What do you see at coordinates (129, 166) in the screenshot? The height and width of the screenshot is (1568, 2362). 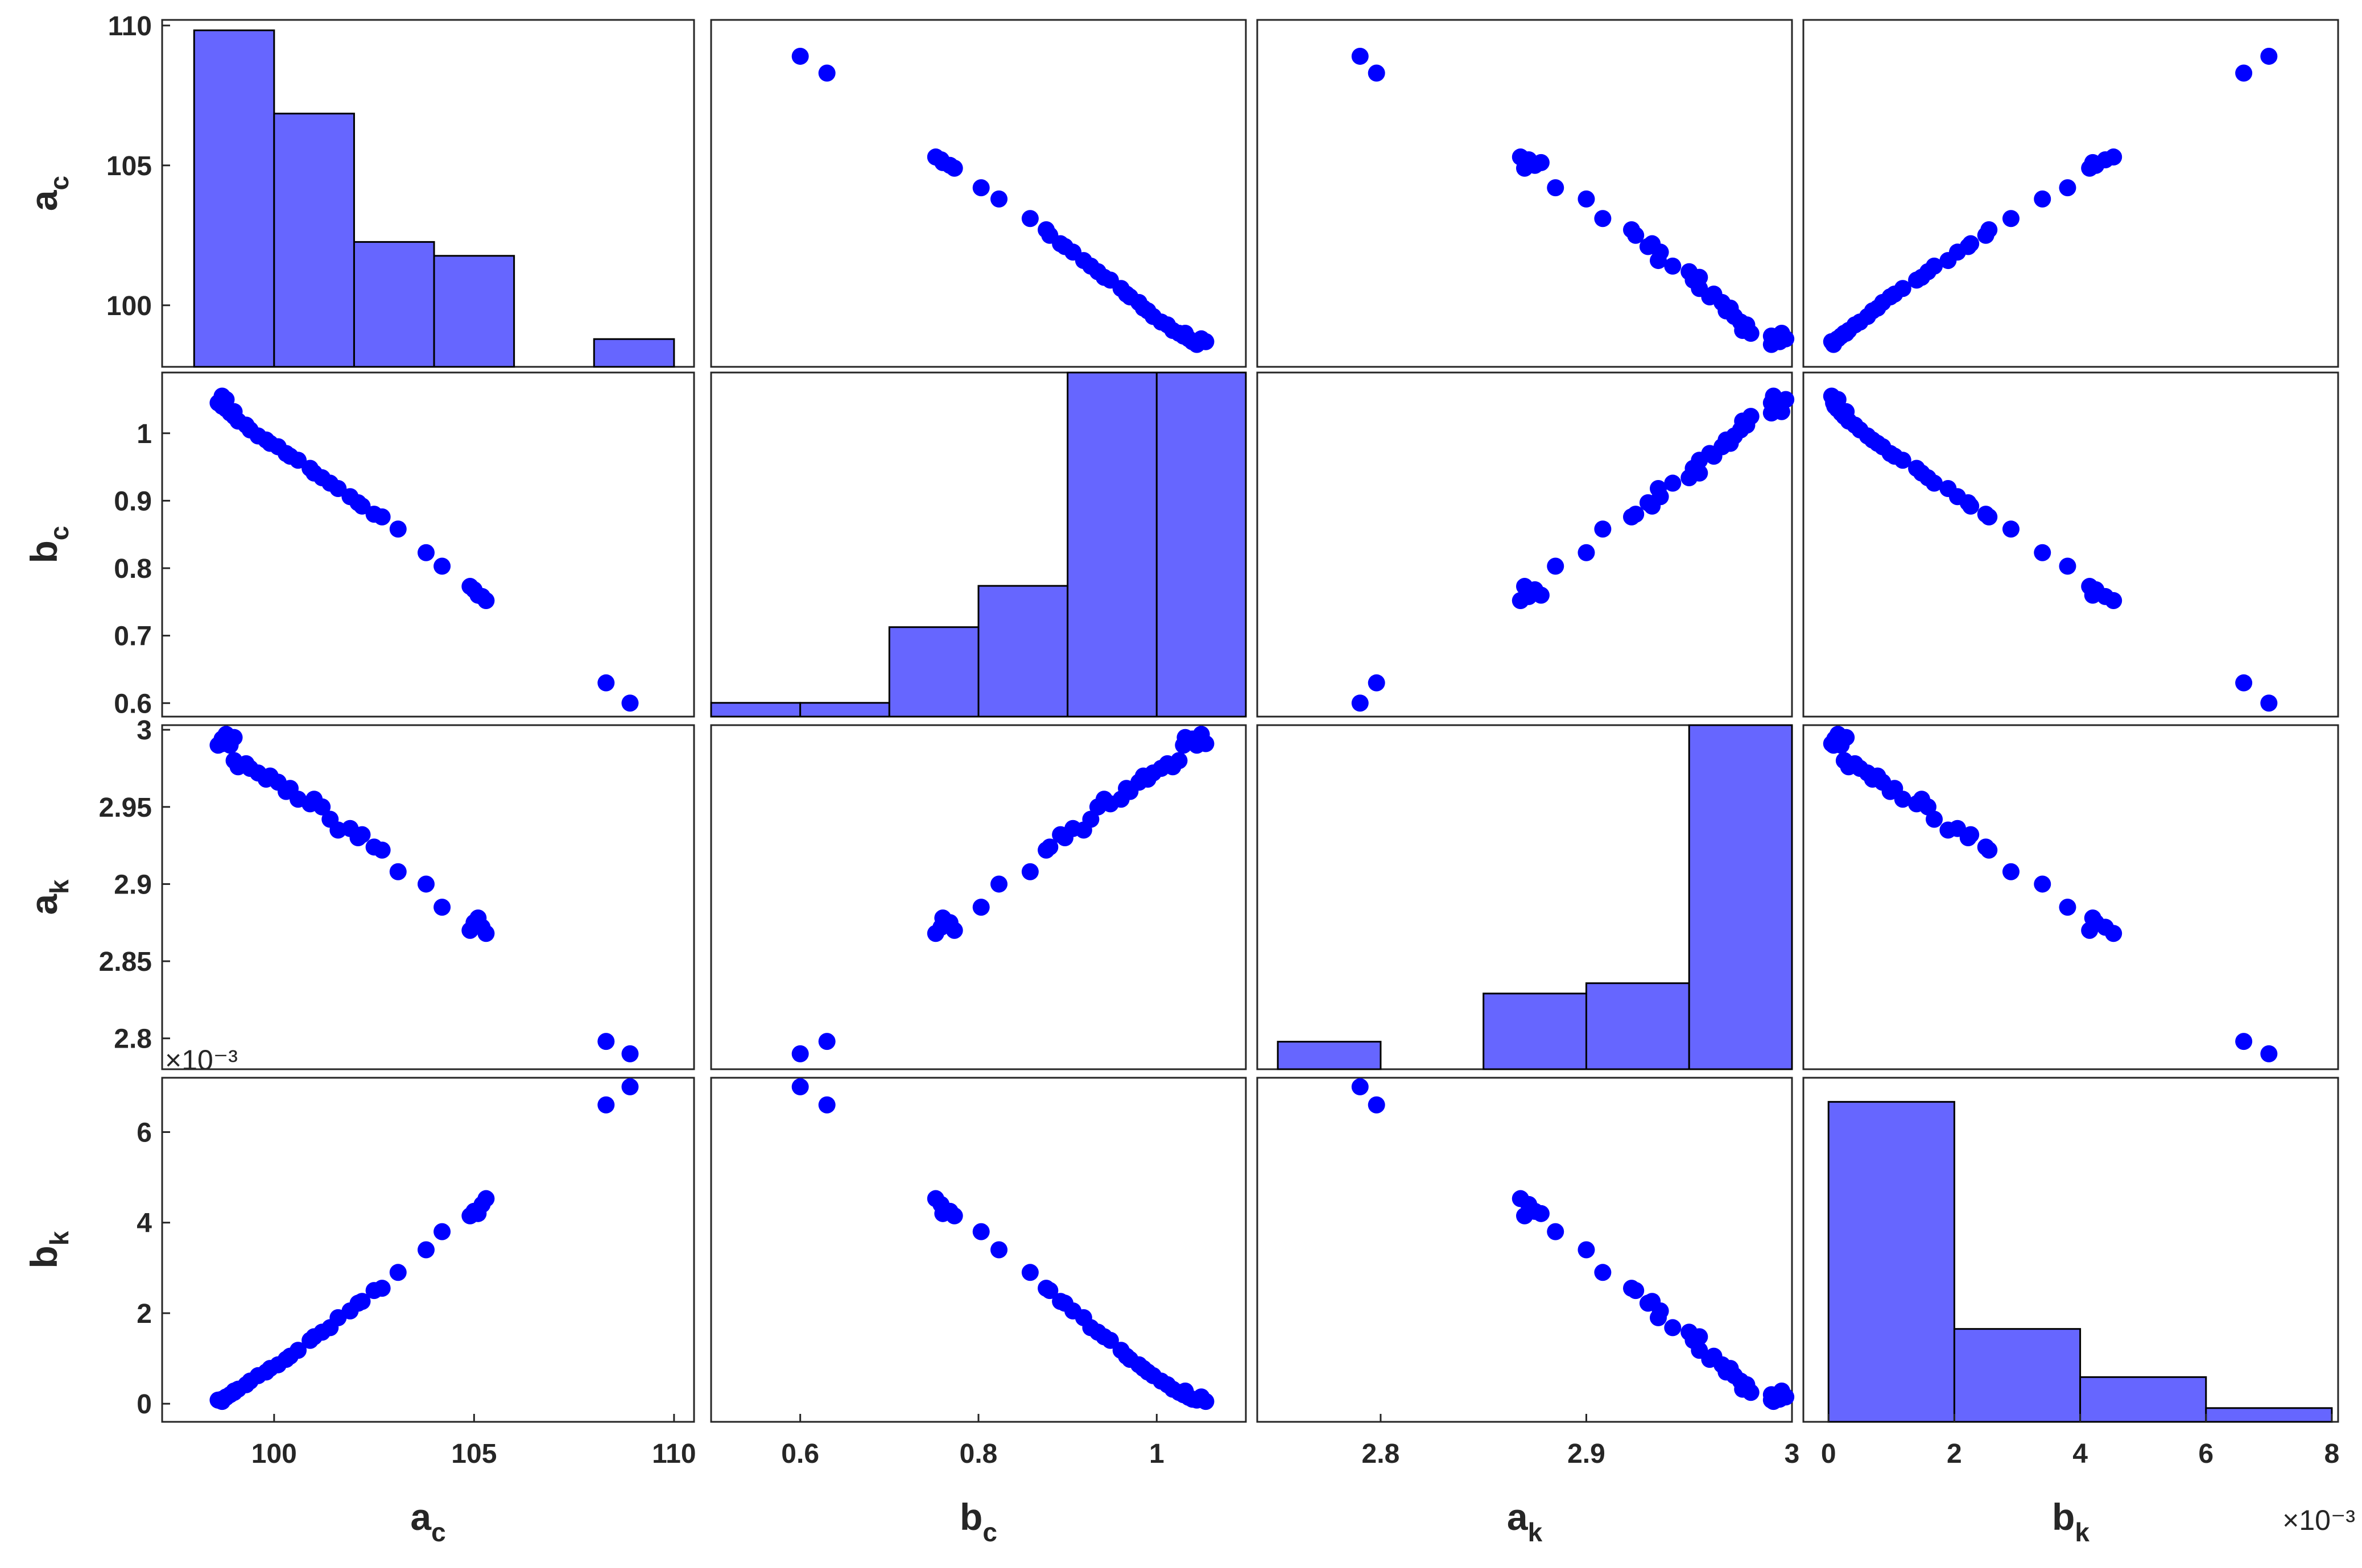 I see `y-tick-label: 105` at bounding box center [129, 166].